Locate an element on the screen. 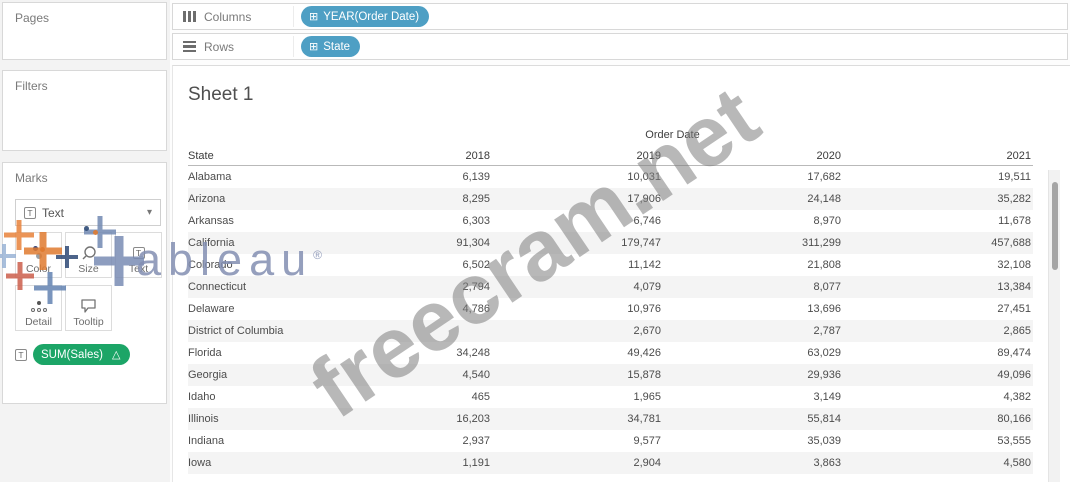 This screenshot has height=482, width=1070. value-cell: 2,670 is located at coordinates (647, 331).